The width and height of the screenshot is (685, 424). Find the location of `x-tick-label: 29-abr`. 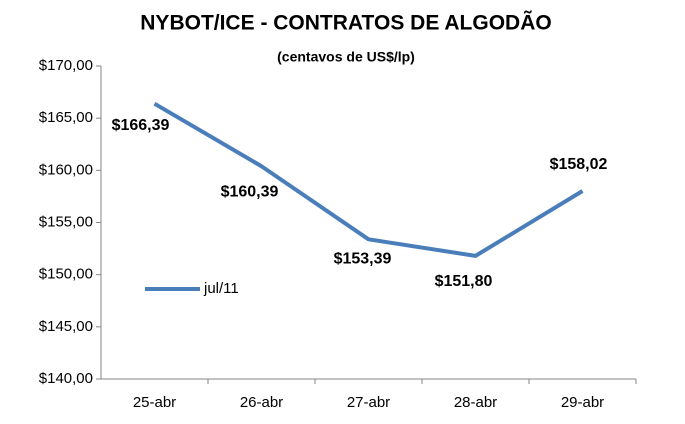

x-tick-label: 29-abr is located at coordinates (582, 402).